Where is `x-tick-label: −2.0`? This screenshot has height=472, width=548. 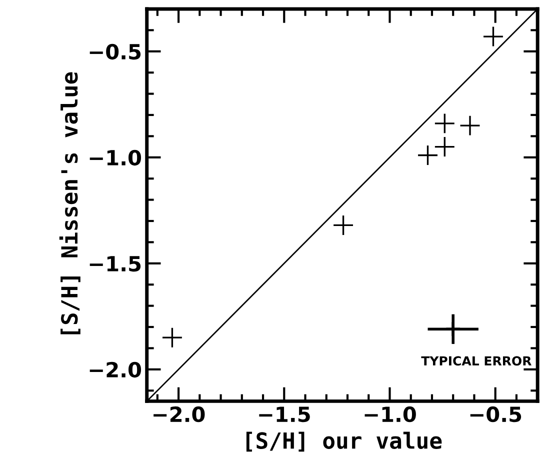
x-tick-label: −2.0 is located at coordinates (179, 414).